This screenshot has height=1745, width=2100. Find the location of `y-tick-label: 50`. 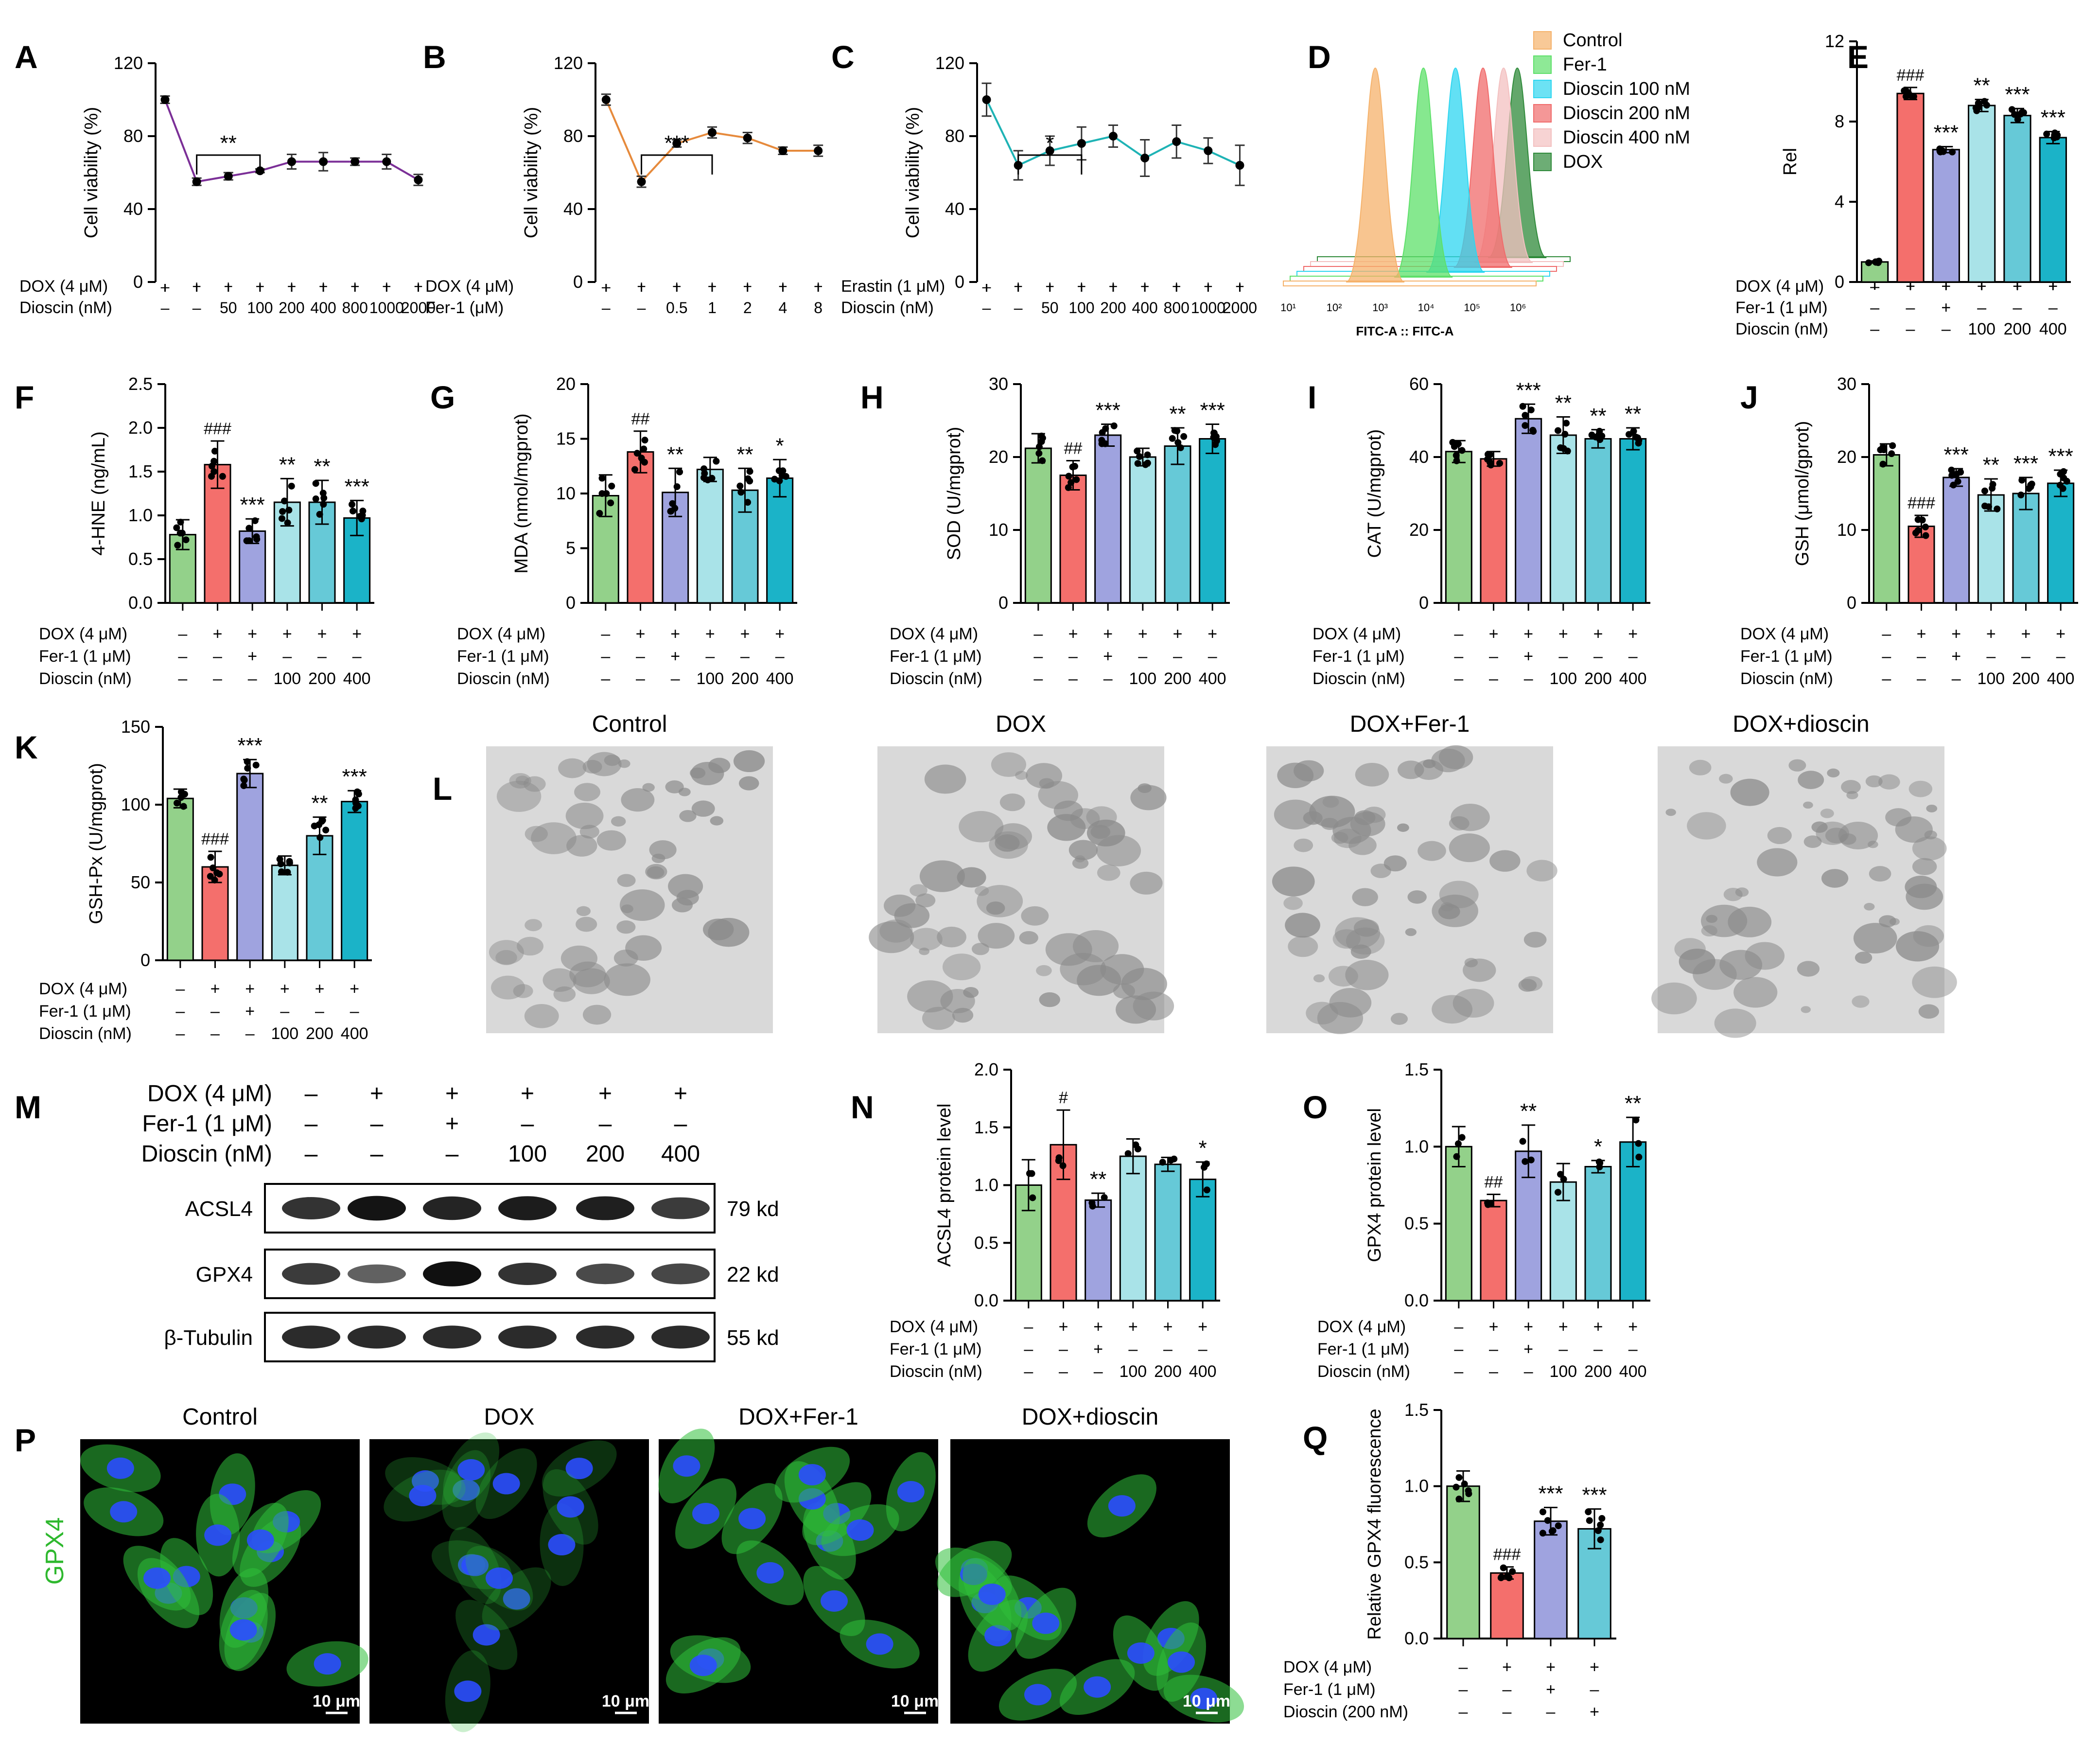

y-tick-label: 50 is located at coordinates (140, 882).